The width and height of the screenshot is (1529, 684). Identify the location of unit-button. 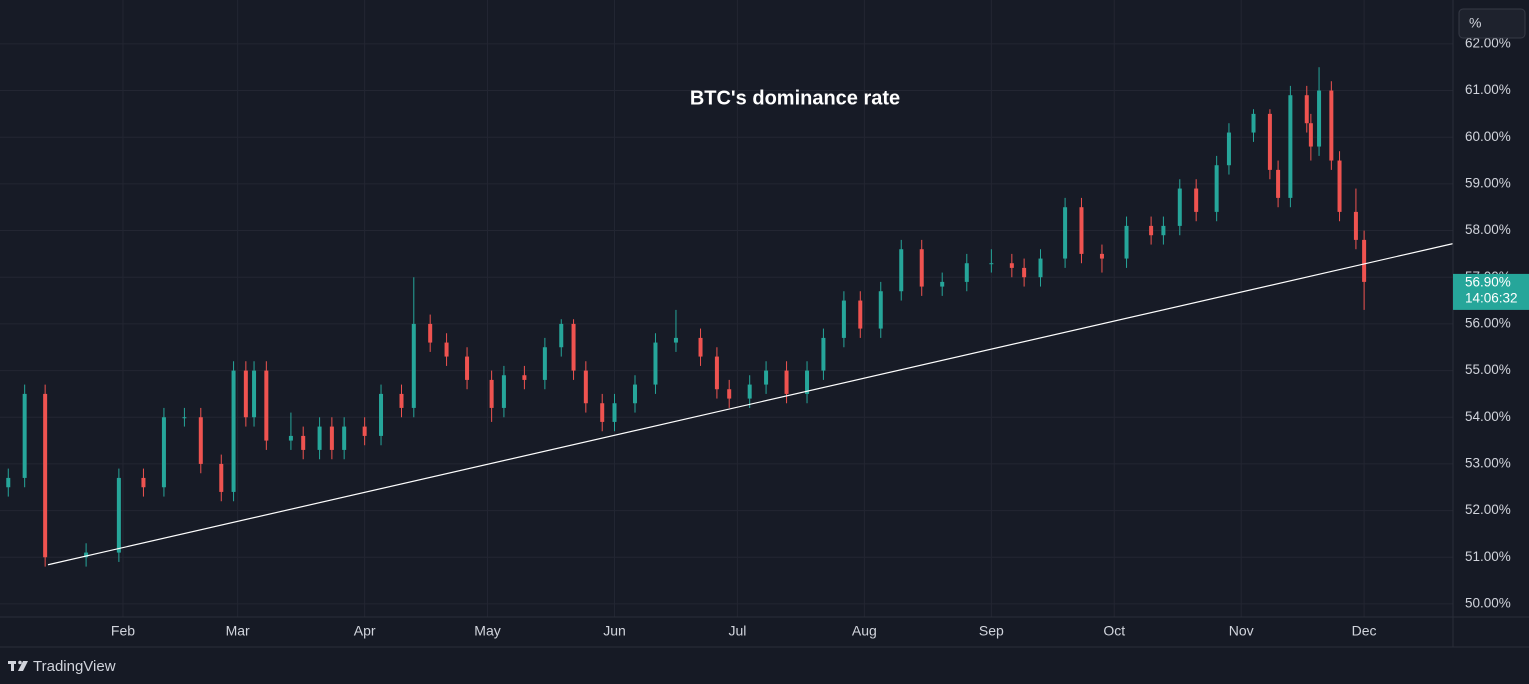
(1492, 23).